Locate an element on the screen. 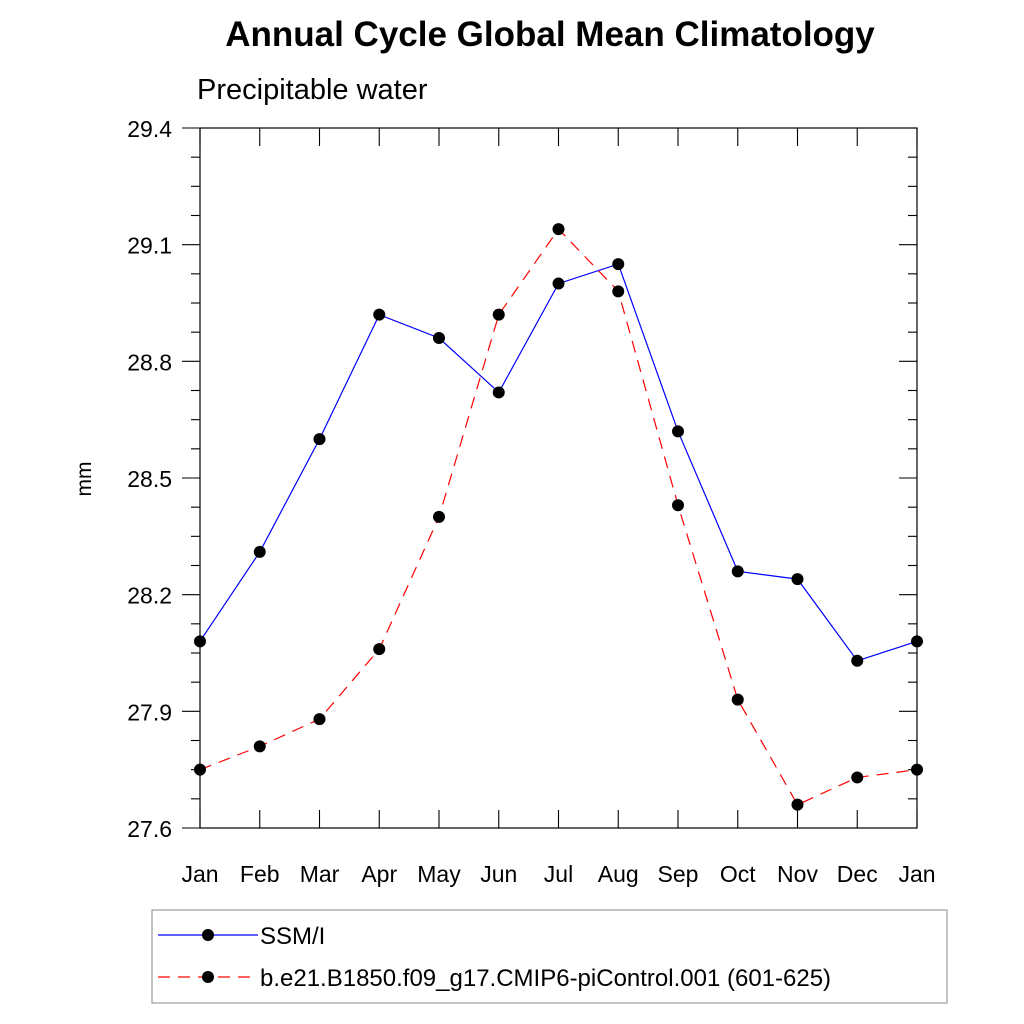  y-tick-label: 28.2 is located at coordinates (149, 596).